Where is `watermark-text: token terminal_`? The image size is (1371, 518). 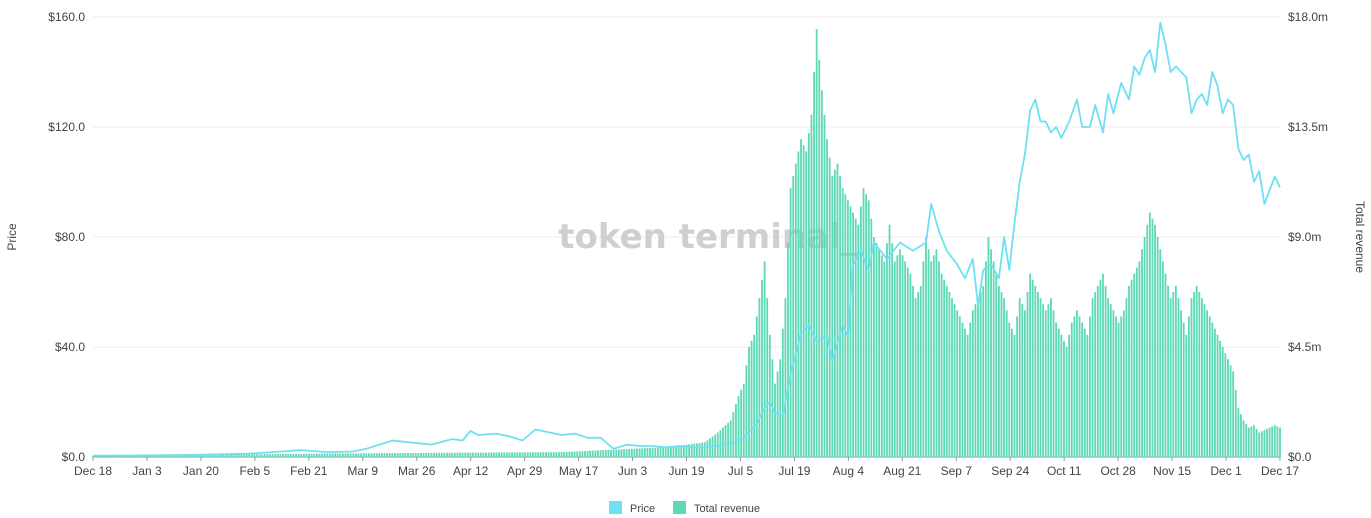
watermark-text: token terminal_ is located at coordinates (707, 237).